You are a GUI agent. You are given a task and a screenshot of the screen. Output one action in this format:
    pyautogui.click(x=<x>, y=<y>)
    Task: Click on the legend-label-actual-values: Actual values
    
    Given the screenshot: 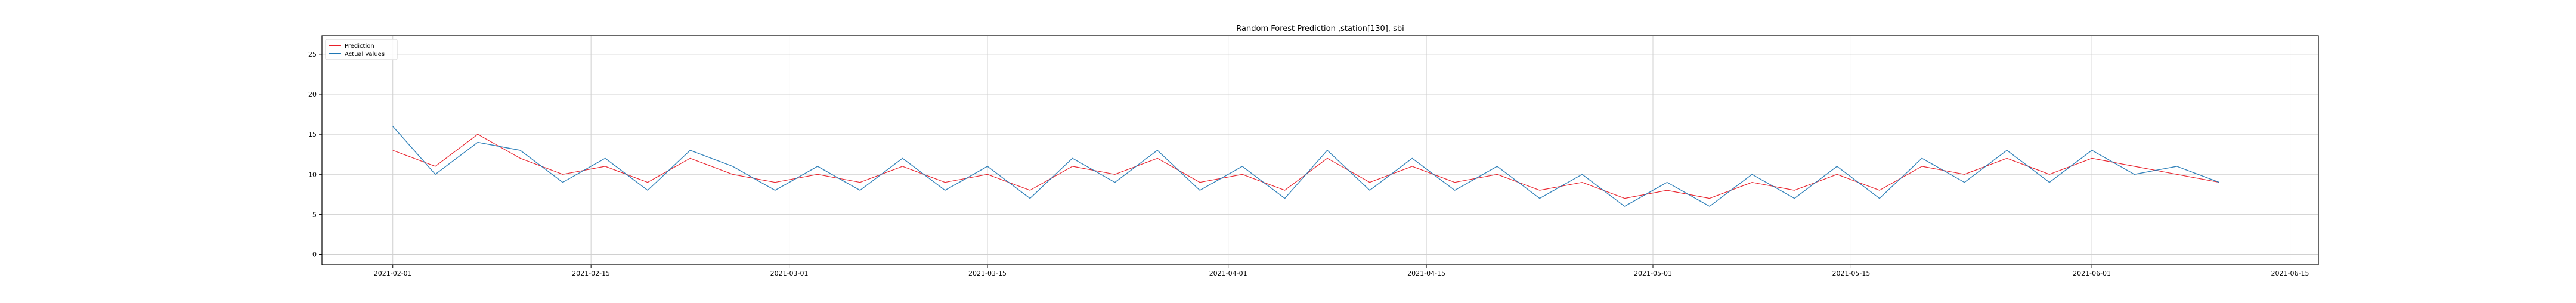 What is the action you would take?
    pyautogui.click(x=365, y=55)
    